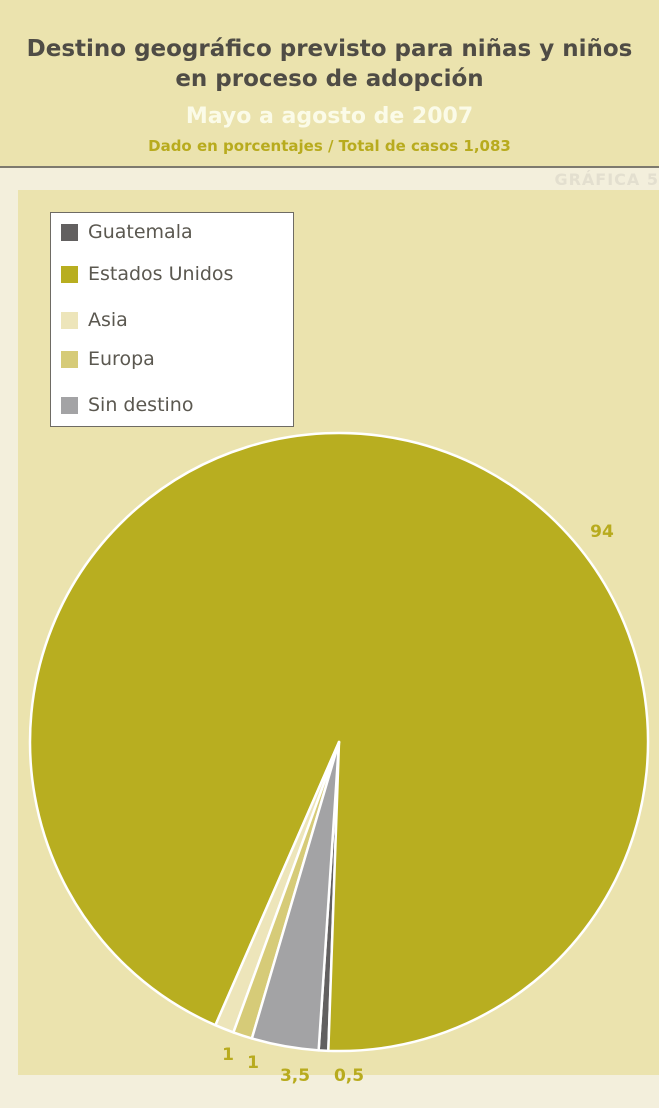  I want to click on legend-item-asia: Asia, so click(94, 320).